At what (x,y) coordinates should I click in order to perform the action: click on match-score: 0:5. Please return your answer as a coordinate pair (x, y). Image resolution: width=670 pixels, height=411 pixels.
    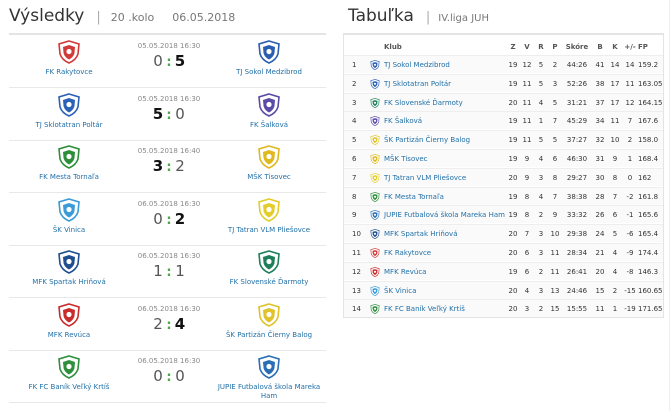
    Looking at the image, I should click on (169, 62).